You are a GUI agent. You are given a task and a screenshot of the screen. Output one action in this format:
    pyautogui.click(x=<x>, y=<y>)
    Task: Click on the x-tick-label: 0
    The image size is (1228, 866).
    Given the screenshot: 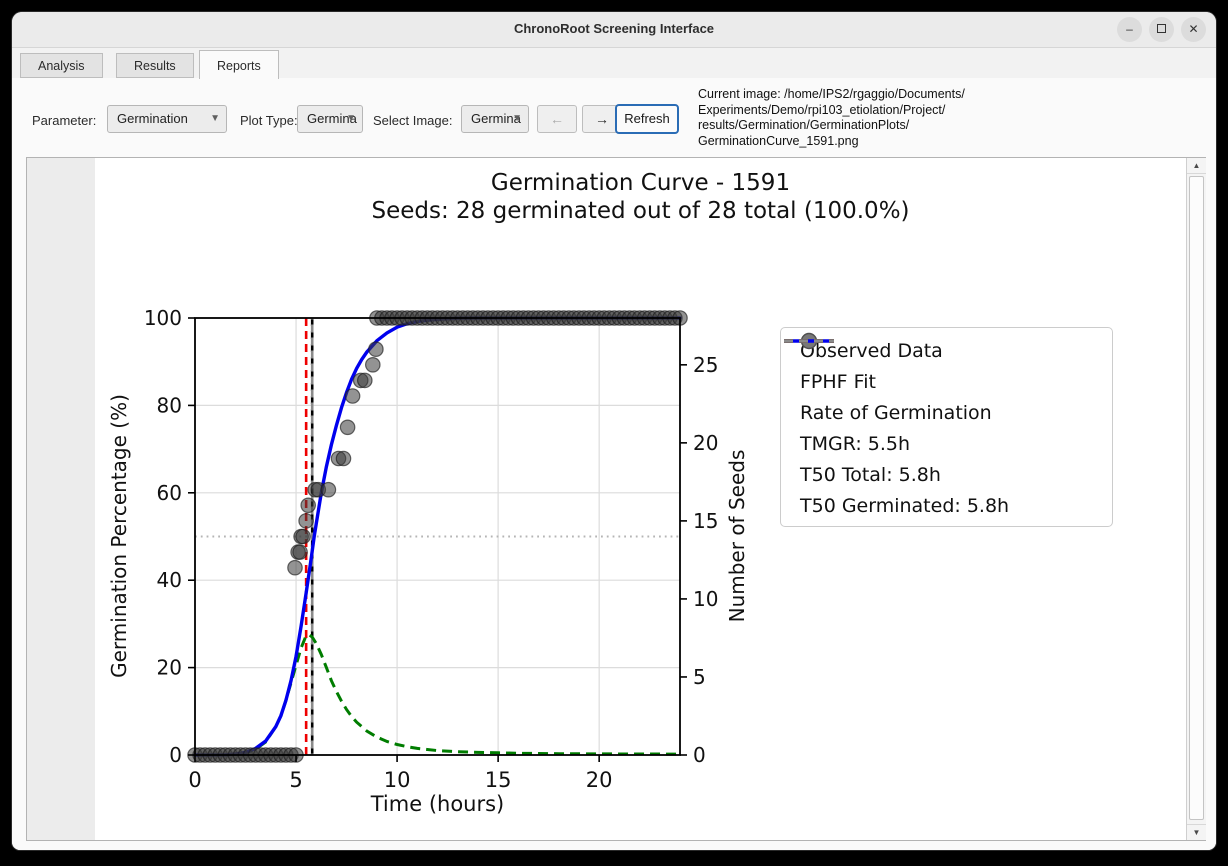 What is the action you would take?
    pyautogui.click(x=194, y=780)
    